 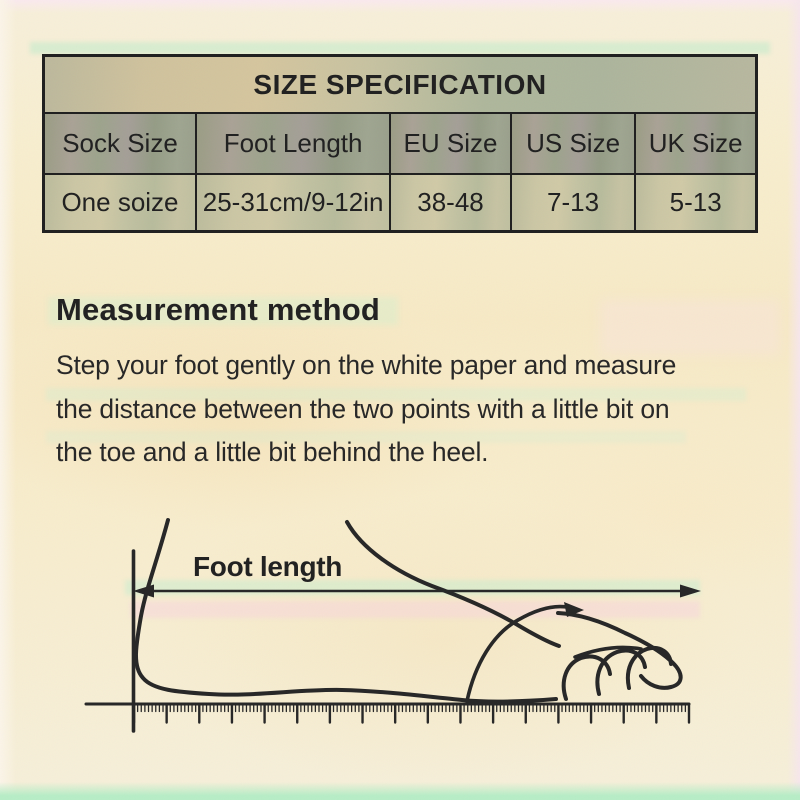 What do you see at coordinates (268, 566) in the screenshot?
I see `foot-length-label: Foot length` at bounding box center [268, 566].